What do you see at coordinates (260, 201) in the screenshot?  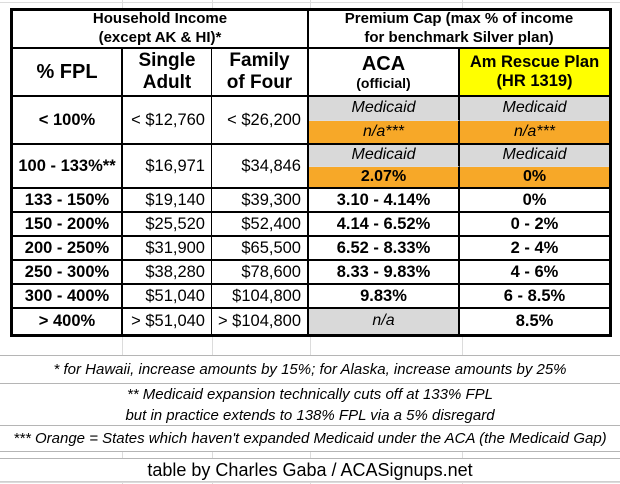 I see `family-of-four-cell: $39,300` at bounding box center [260, 201].